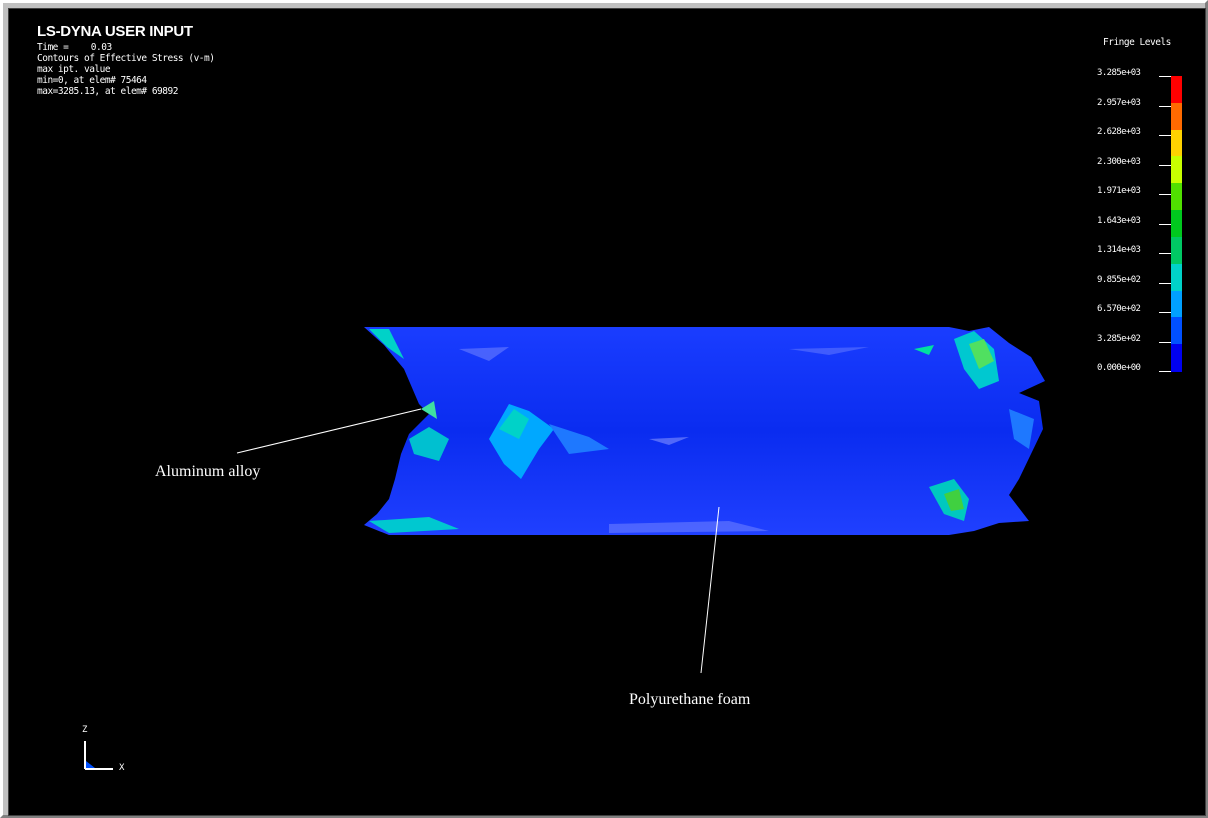  I want to click on legend-level-label: 6.570e+02, so click(1119, 309).